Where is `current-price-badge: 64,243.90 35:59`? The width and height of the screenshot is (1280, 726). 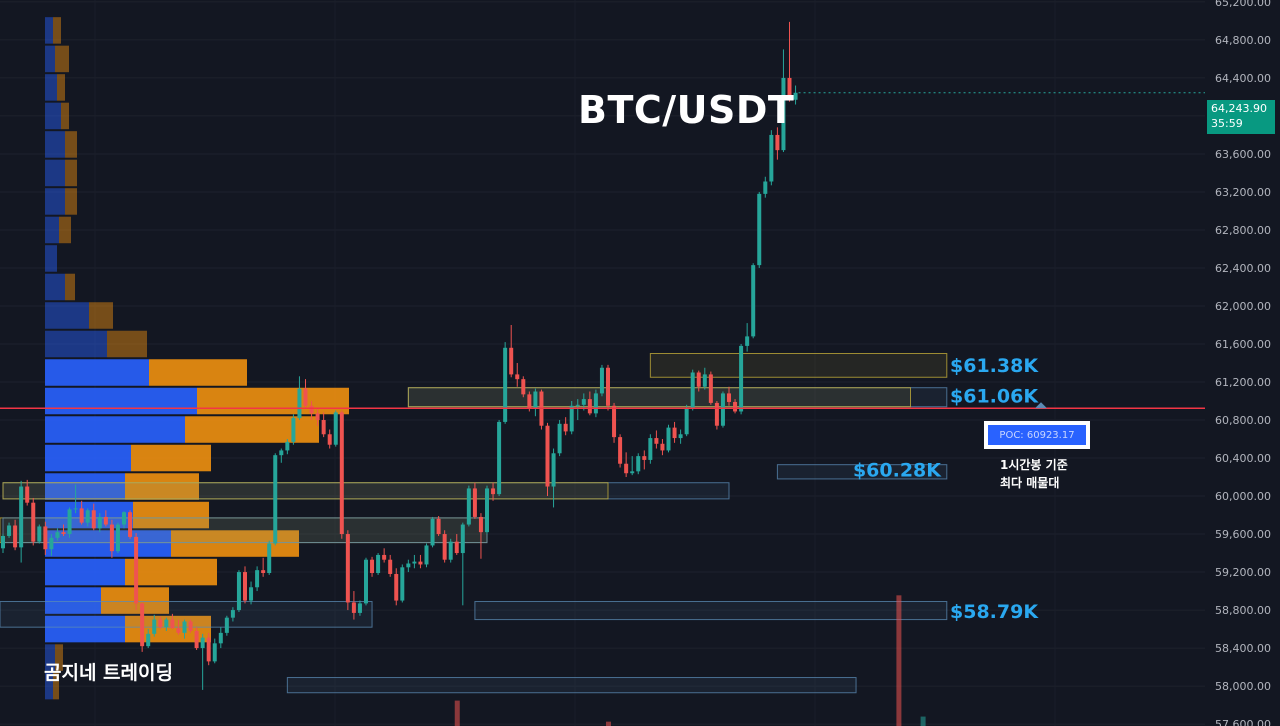
current-price-badge: 64,243.90 35:59 is located at coordinates (1241, 117).